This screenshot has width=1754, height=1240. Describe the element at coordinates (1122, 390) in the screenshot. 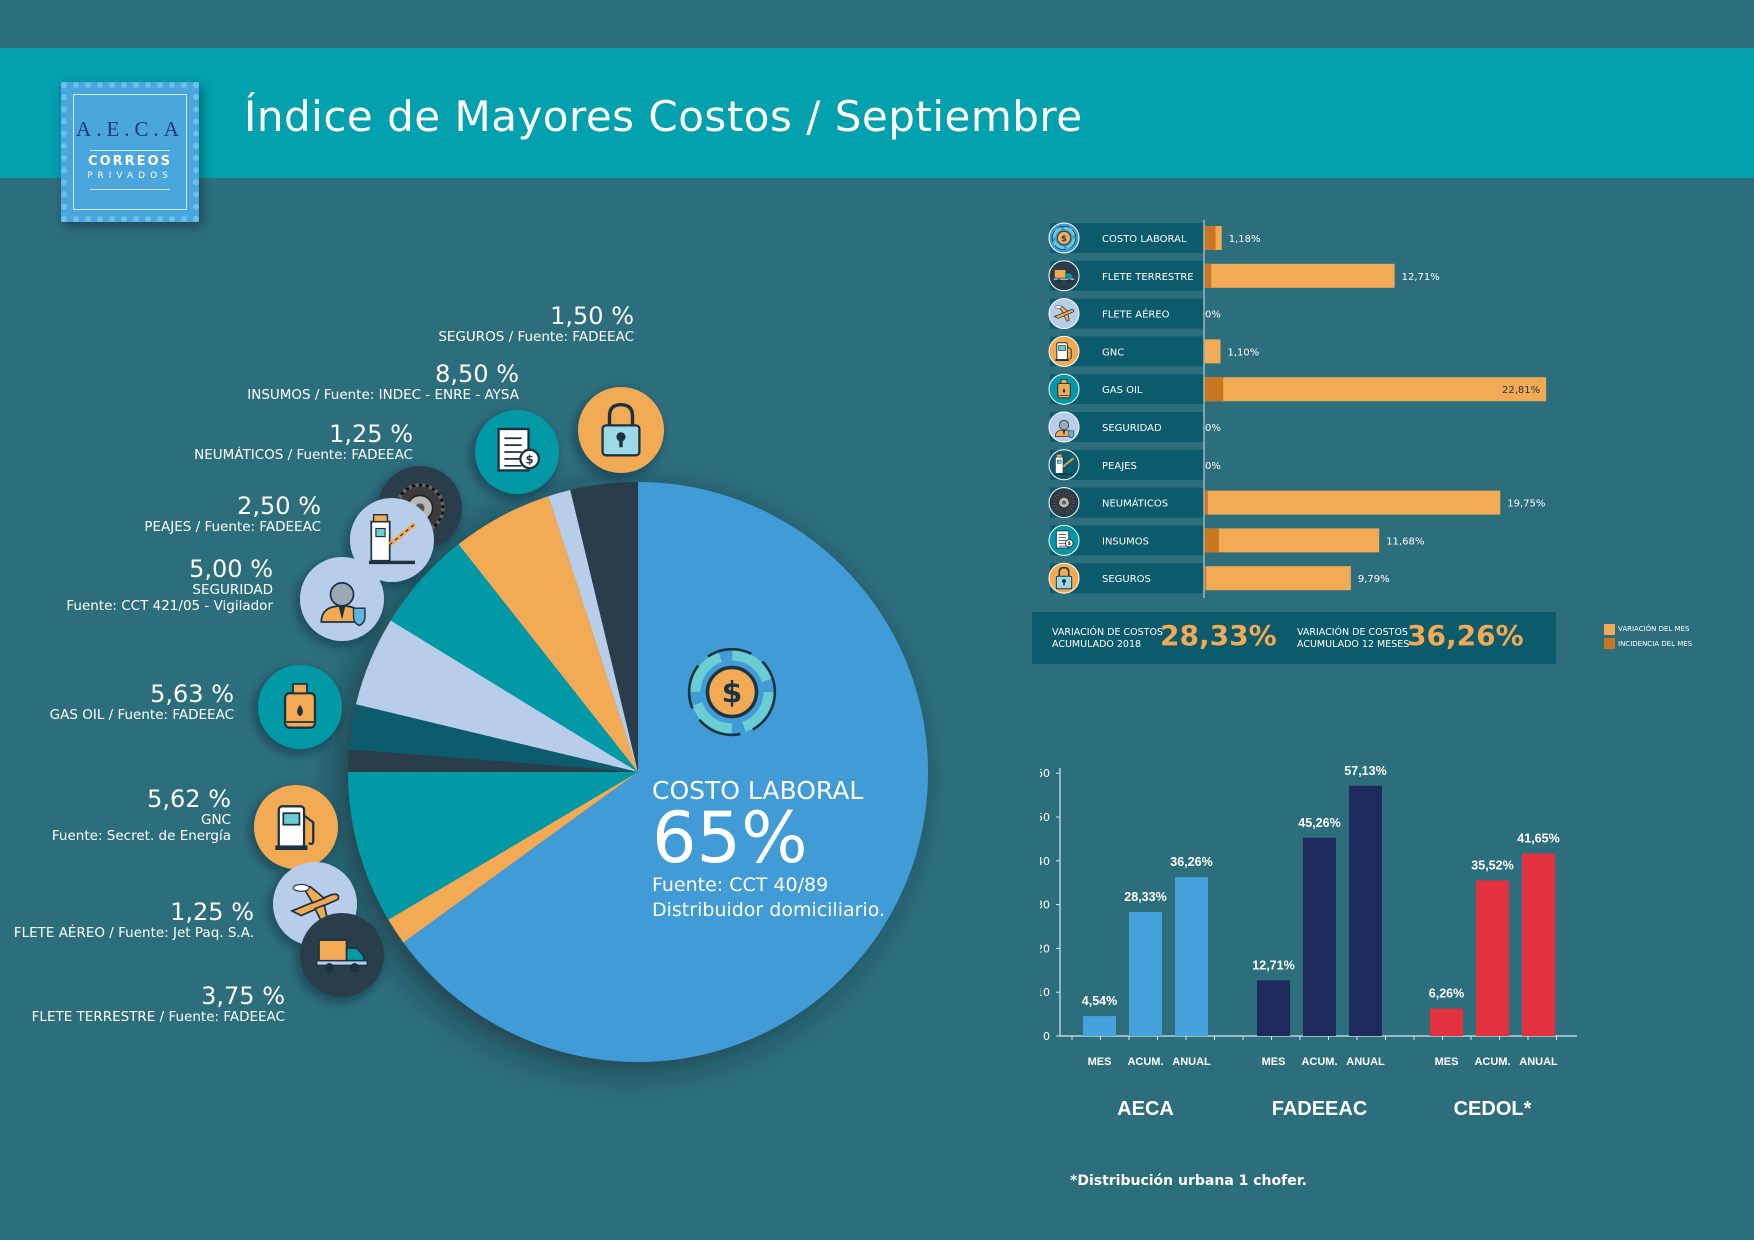

I see `hbar-category-label: GAS OIL` at that location.